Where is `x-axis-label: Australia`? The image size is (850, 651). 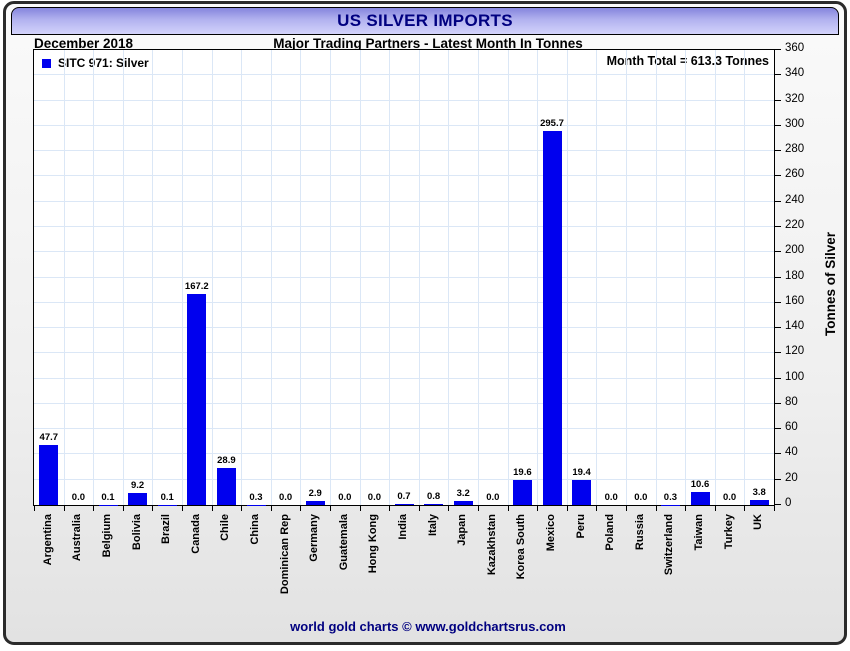
x-axis-label: Australia is located at coordinates (78, 537).